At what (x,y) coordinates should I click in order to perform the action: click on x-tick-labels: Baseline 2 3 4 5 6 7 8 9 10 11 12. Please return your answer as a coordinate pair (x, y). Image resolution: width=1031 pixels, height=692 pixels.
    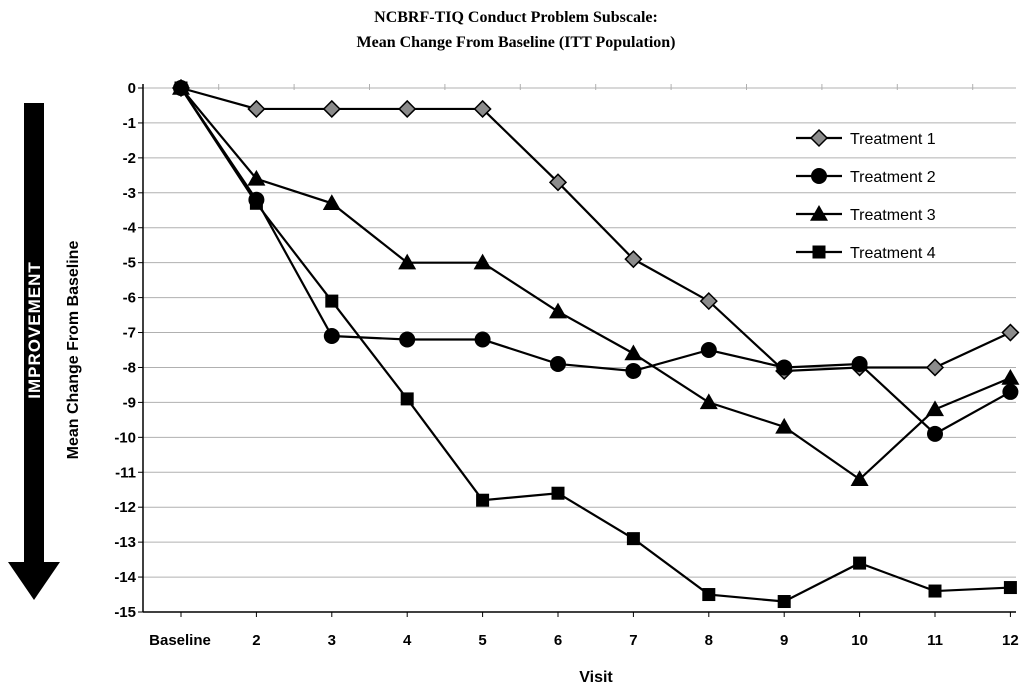
    Looking at the image, I should click on (584, 640).